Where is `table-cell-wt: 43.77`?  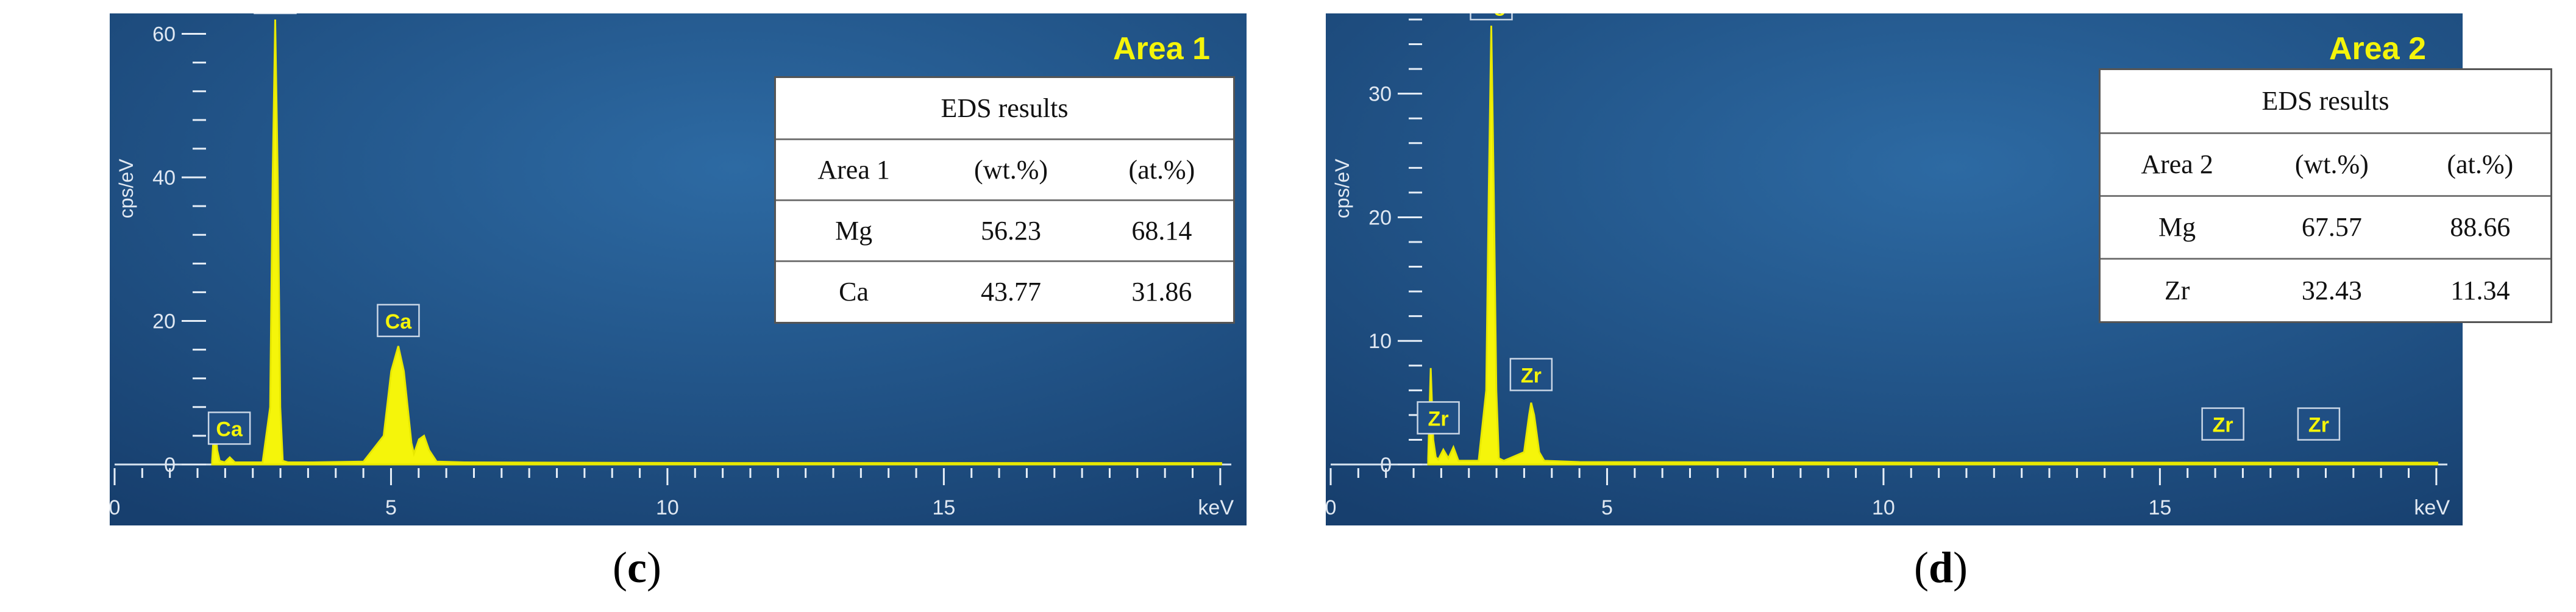
table-cell-wt: 43.77 is located at coordinates (1011, 291).